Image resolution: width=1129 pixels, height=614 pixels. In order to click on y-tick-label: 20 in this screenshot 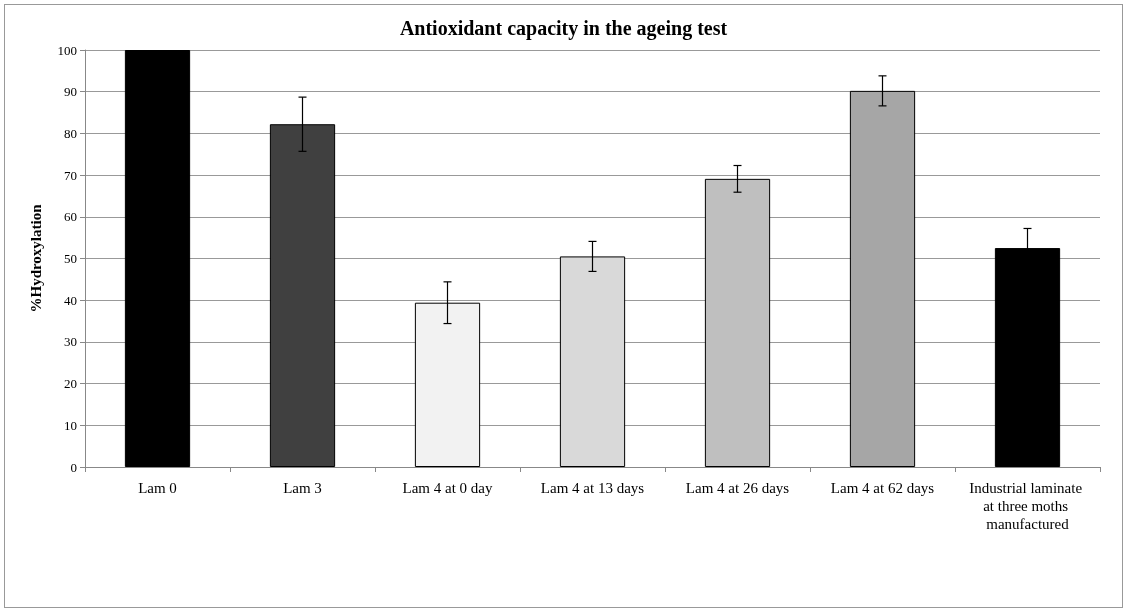, I will do `click(70, 384)`.